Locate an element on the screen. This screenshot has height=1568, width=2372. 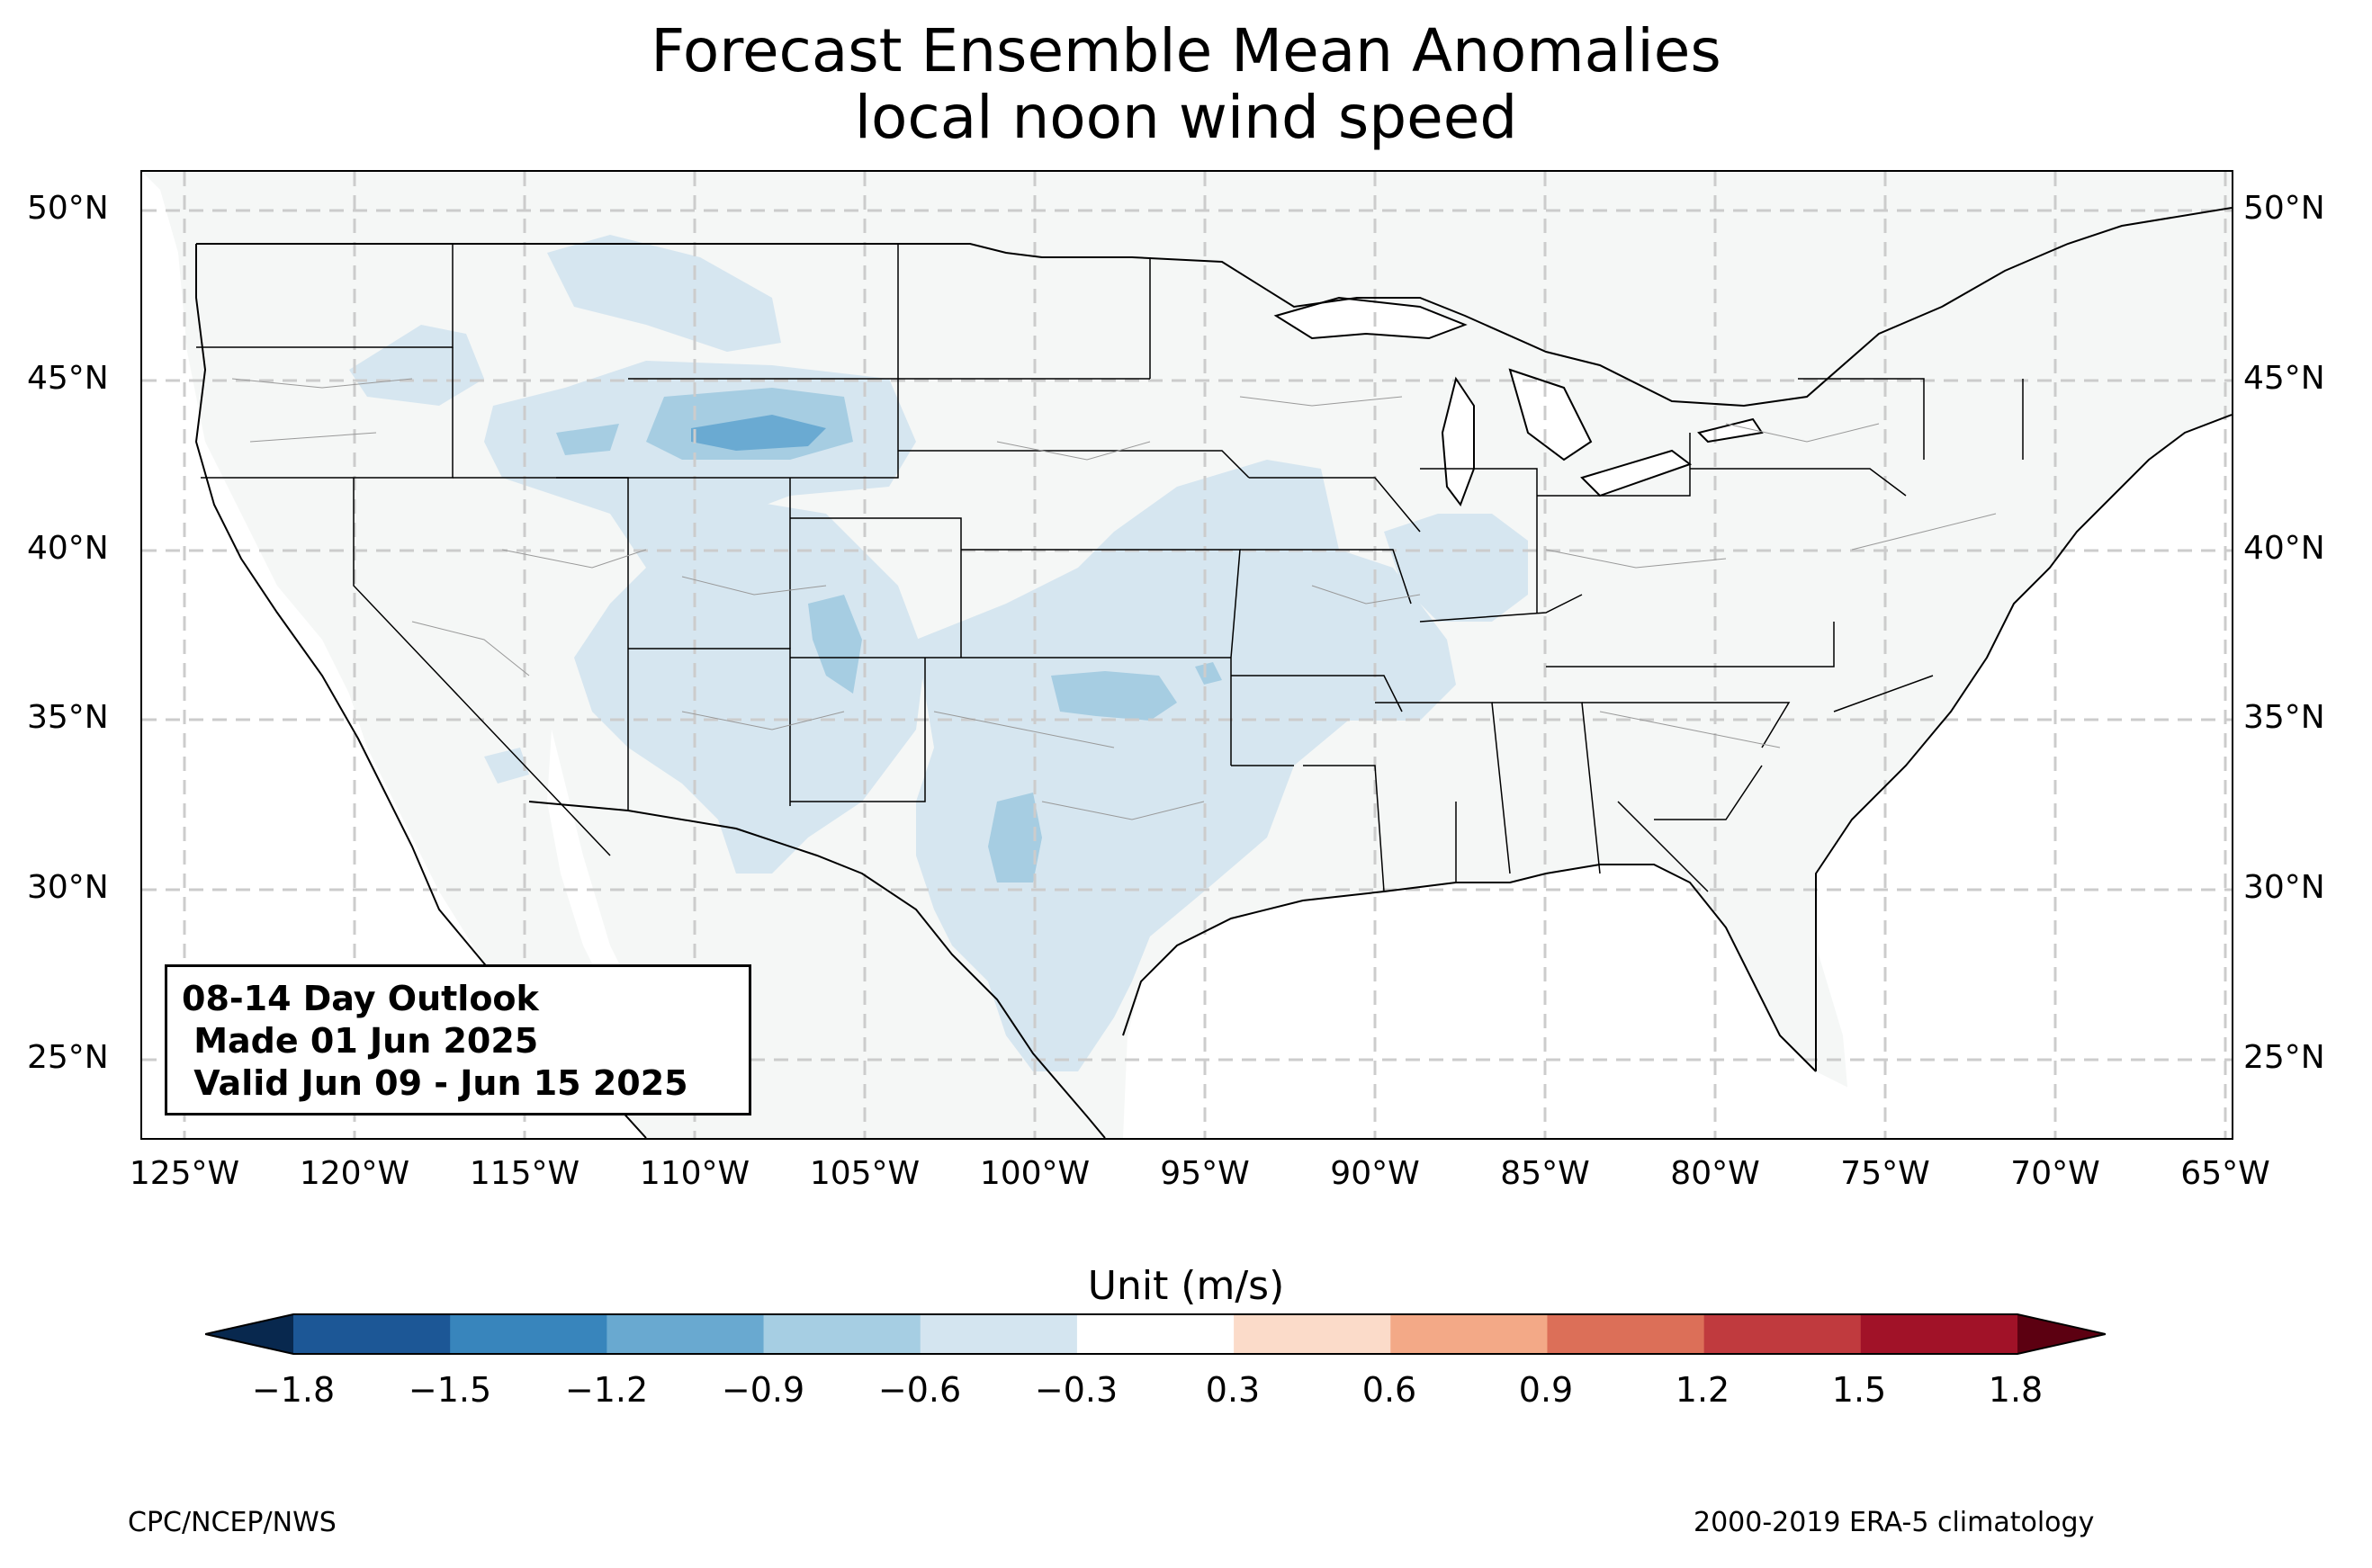
outlook-period: 08-14 Day Outlook is located at coordinates (360, 998).